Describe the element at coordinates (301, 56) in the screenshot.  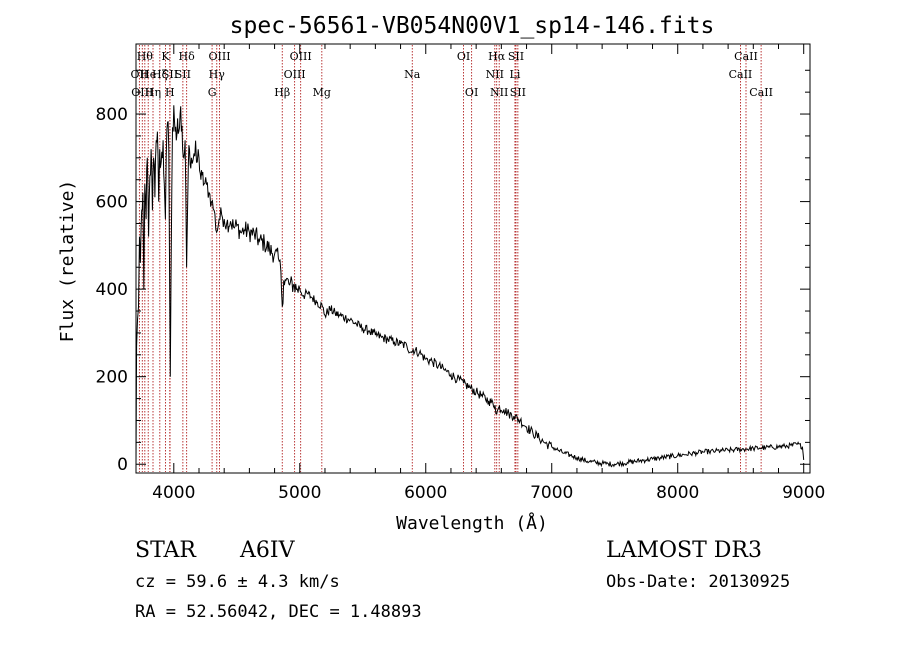
I see `line-marker-label-16: OIII` at that location.